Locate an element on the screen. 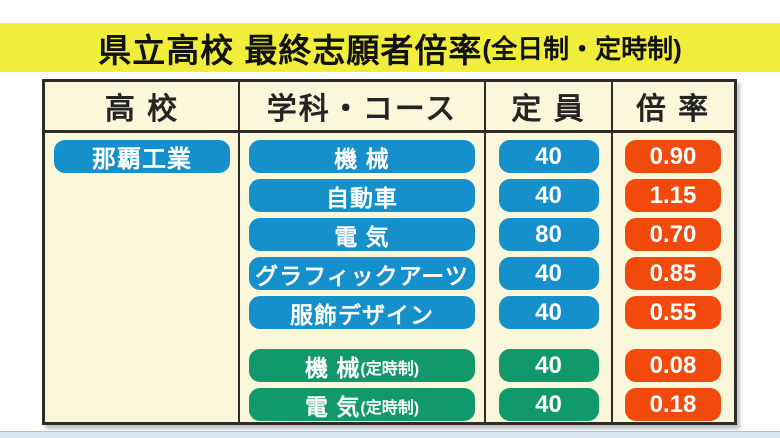  course-pill: 電 気 (定時制) is located at coordinates (362, 404).